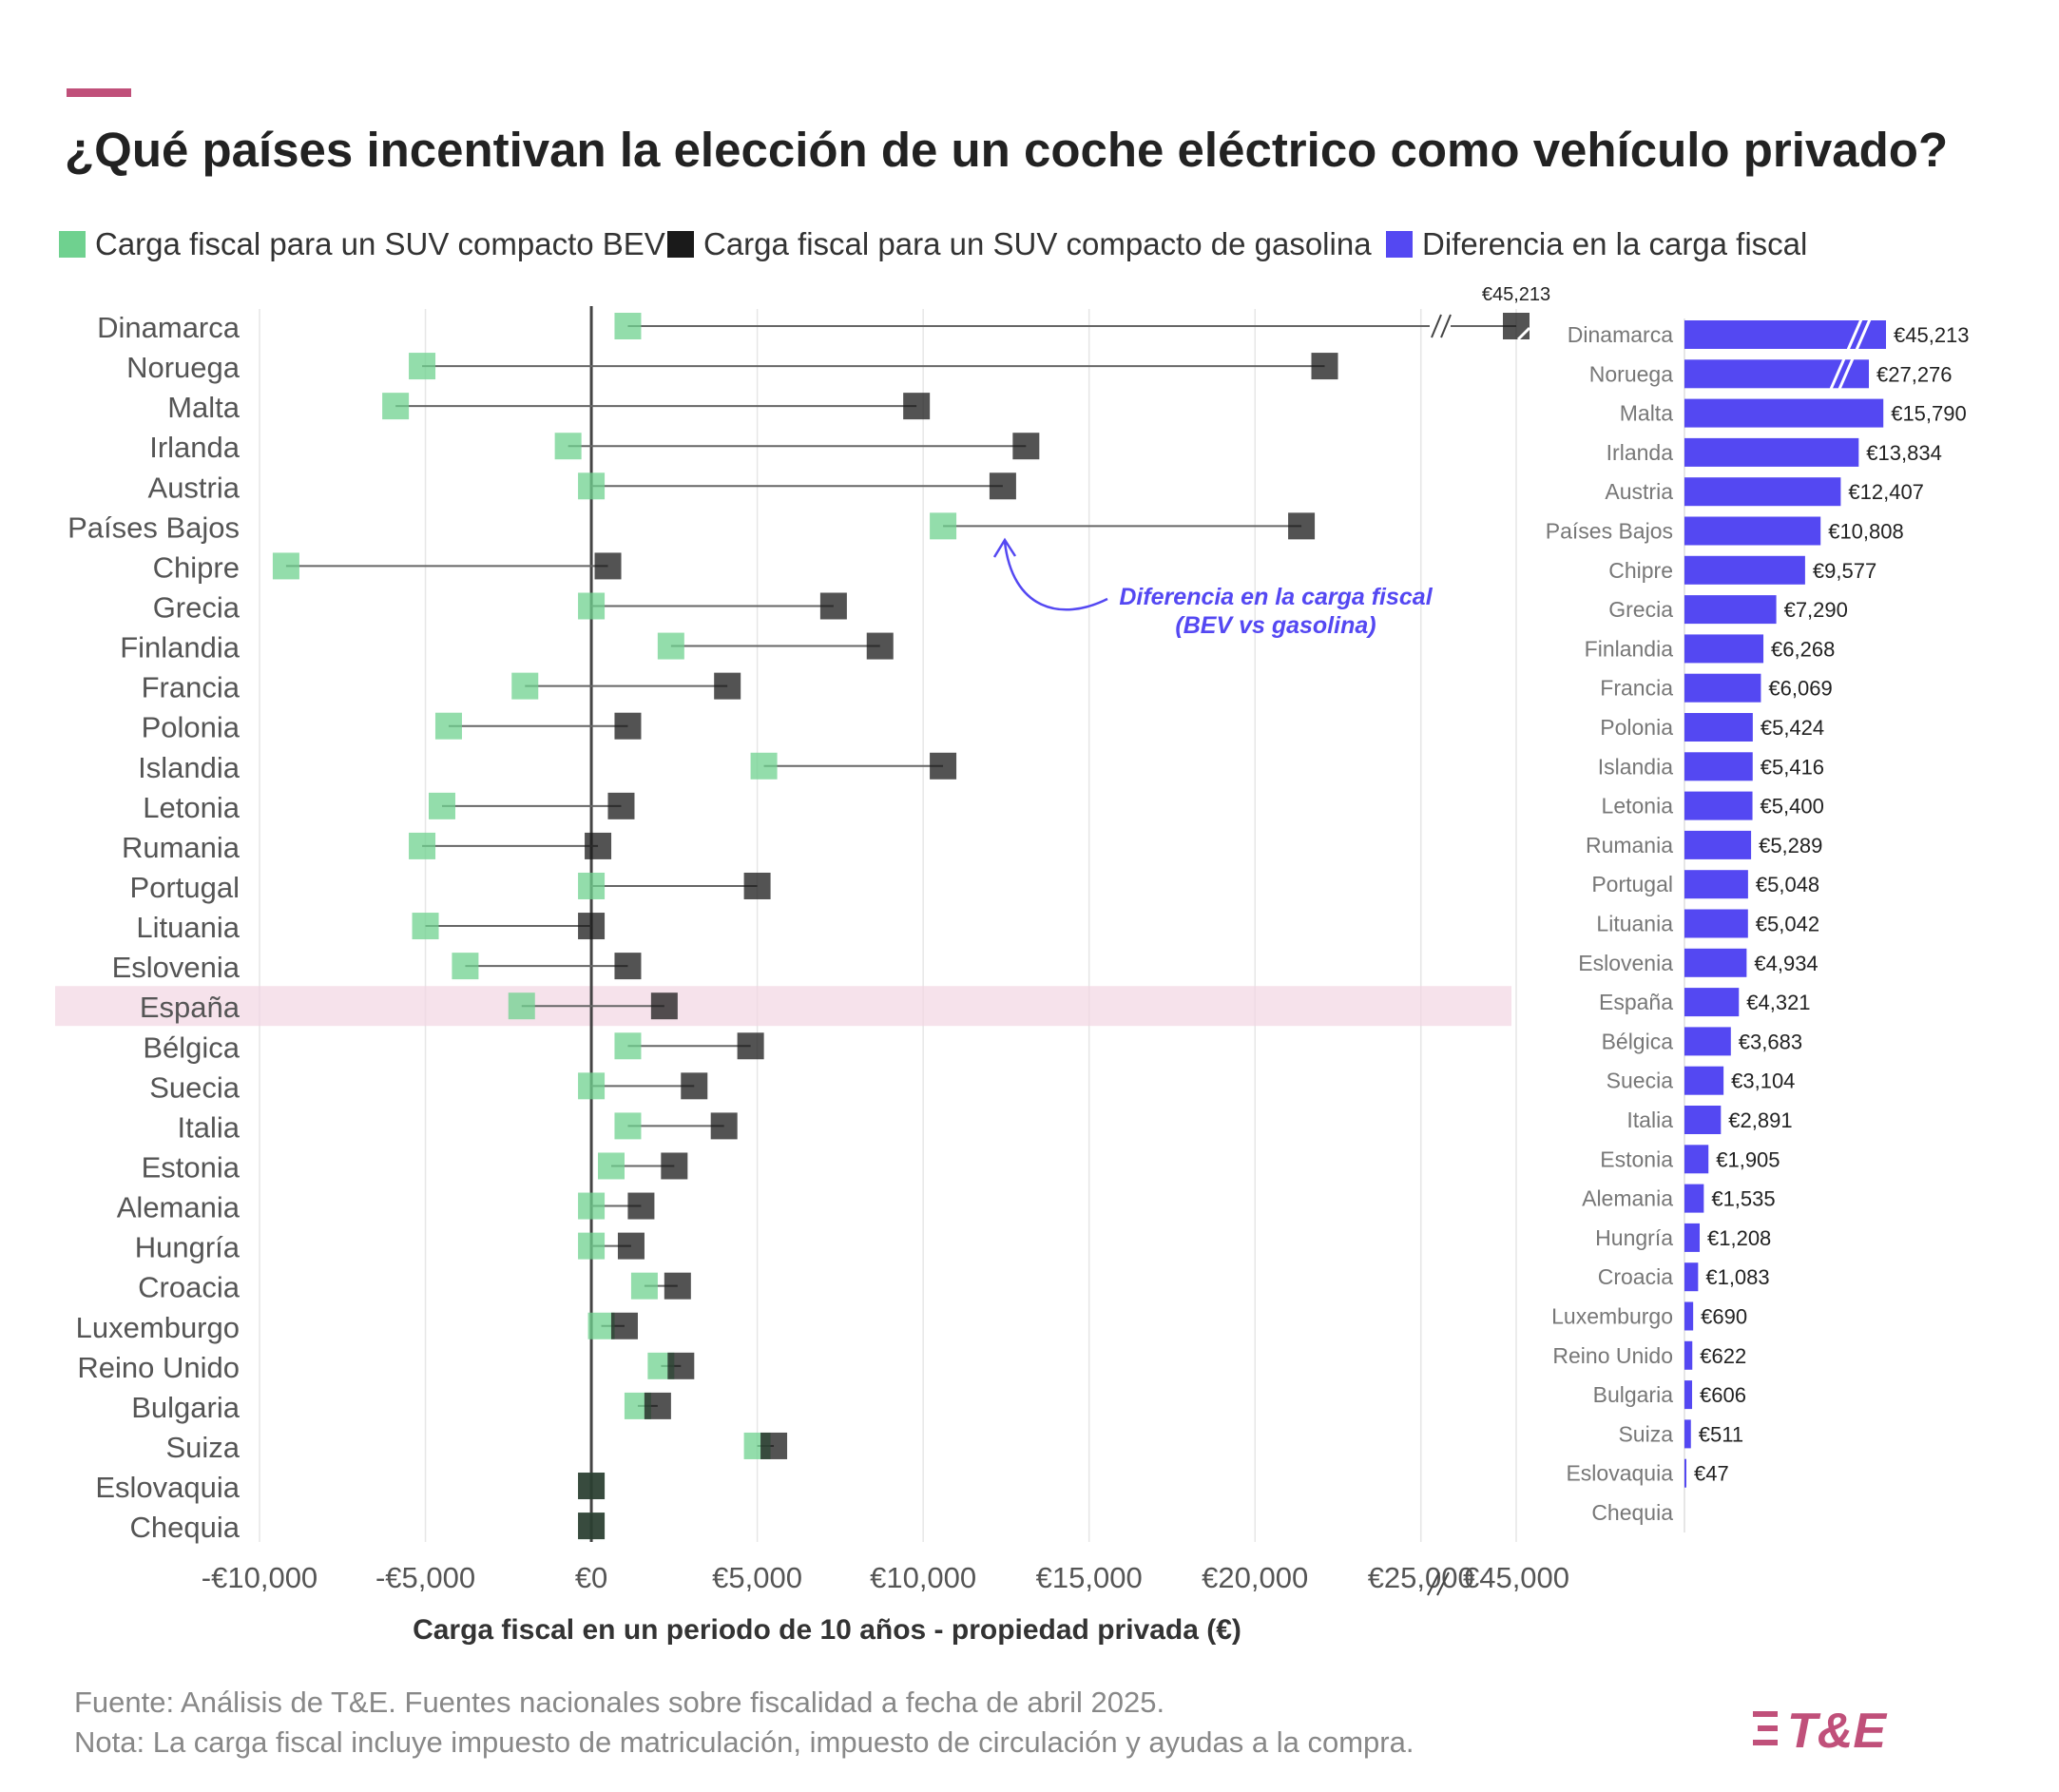 This screenshot has width=2059, height=1792. What do you see at coordinates (1639, 492) in the screenshot?
I see `bar-category-label: Austria` at bounding box center [1639, 492].